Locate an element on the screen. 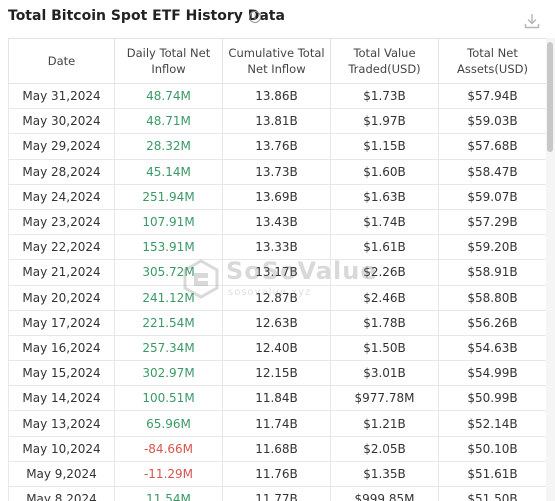 This screenshot has width=555, height=501. table-row: May 28,2024 45.14M 13.73B $1.60B $58.47B is located at coordinates (277, 172).